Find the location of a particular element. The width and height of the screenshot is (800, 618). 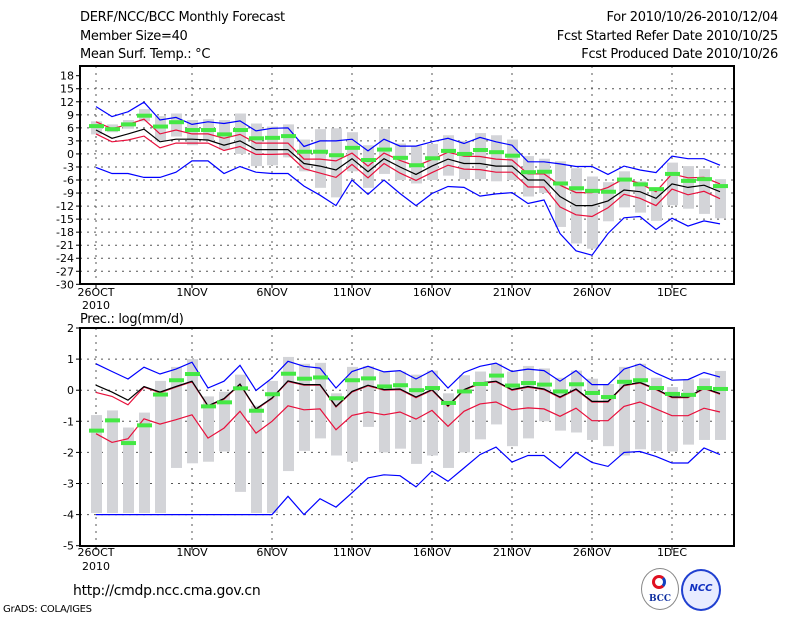

y-tick-label: 2 is located at coordinates (70, 328).